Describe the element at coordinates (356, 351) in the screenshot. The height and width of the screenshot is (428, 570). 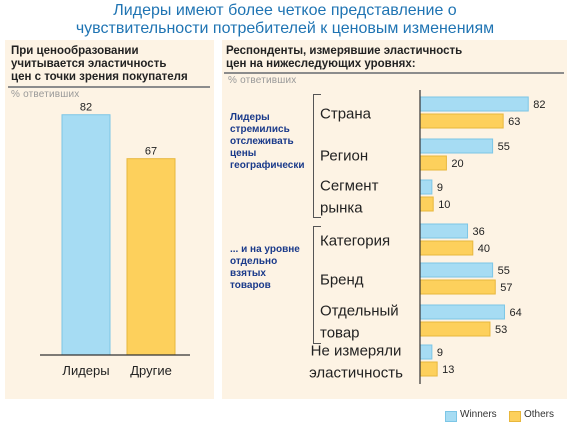
I see `y-tick-label: Не измеряли` at that location.